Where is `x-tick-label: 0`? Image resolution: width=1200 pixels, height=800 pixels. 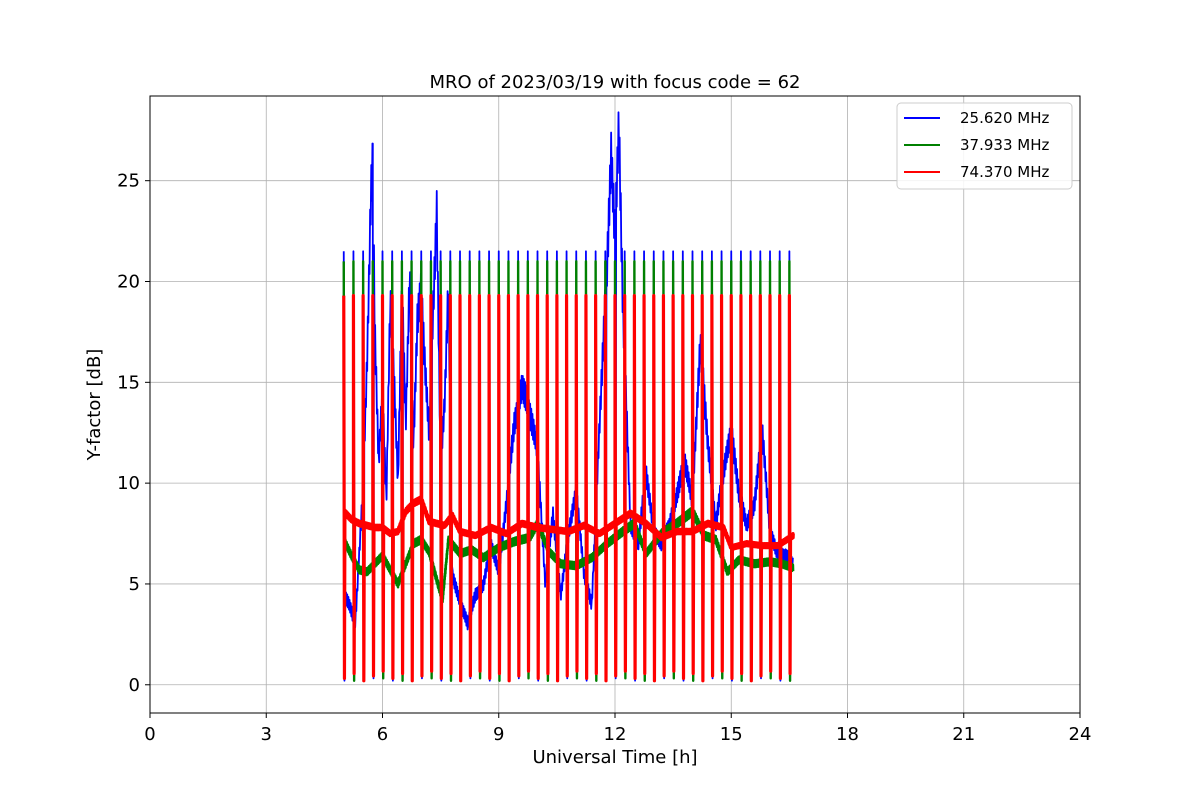
x-tick-label: 0 is located at coordinates (149, 734).